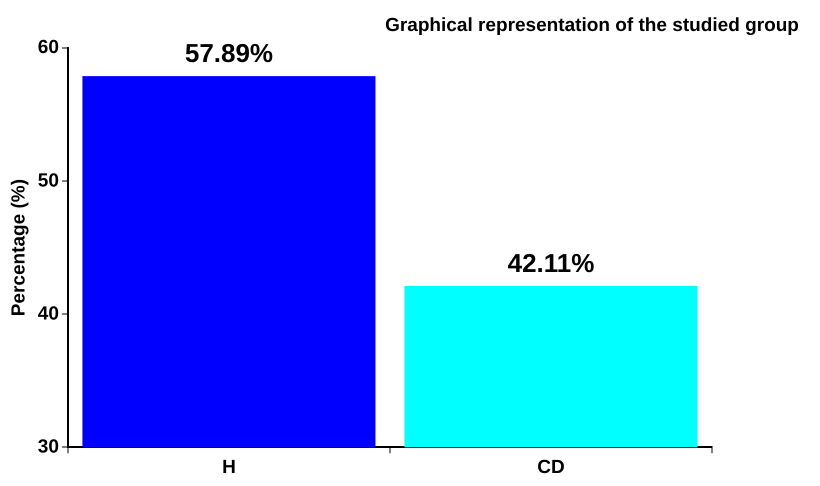 The image size is (820, 486). Describe the element at coordinates (48, 181) in the screenshot. I see `y-tick-label: 50` at that location.